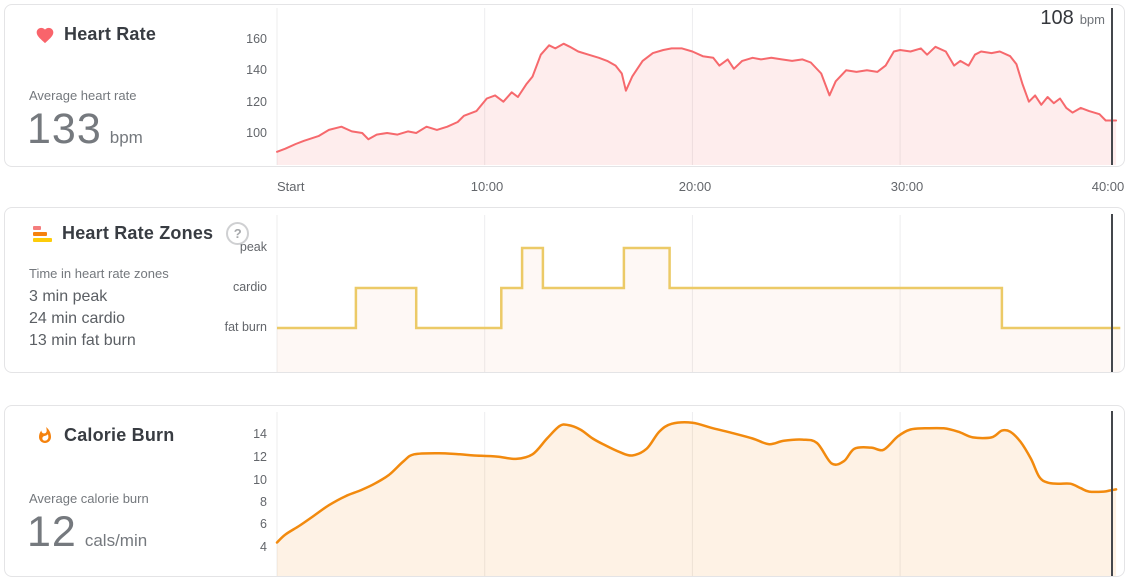 This screenshot has width=1130, height=579. Describe the element at coordinates (1112, 493) in the screenshot. I see `calorie-cursor-line` at that location.